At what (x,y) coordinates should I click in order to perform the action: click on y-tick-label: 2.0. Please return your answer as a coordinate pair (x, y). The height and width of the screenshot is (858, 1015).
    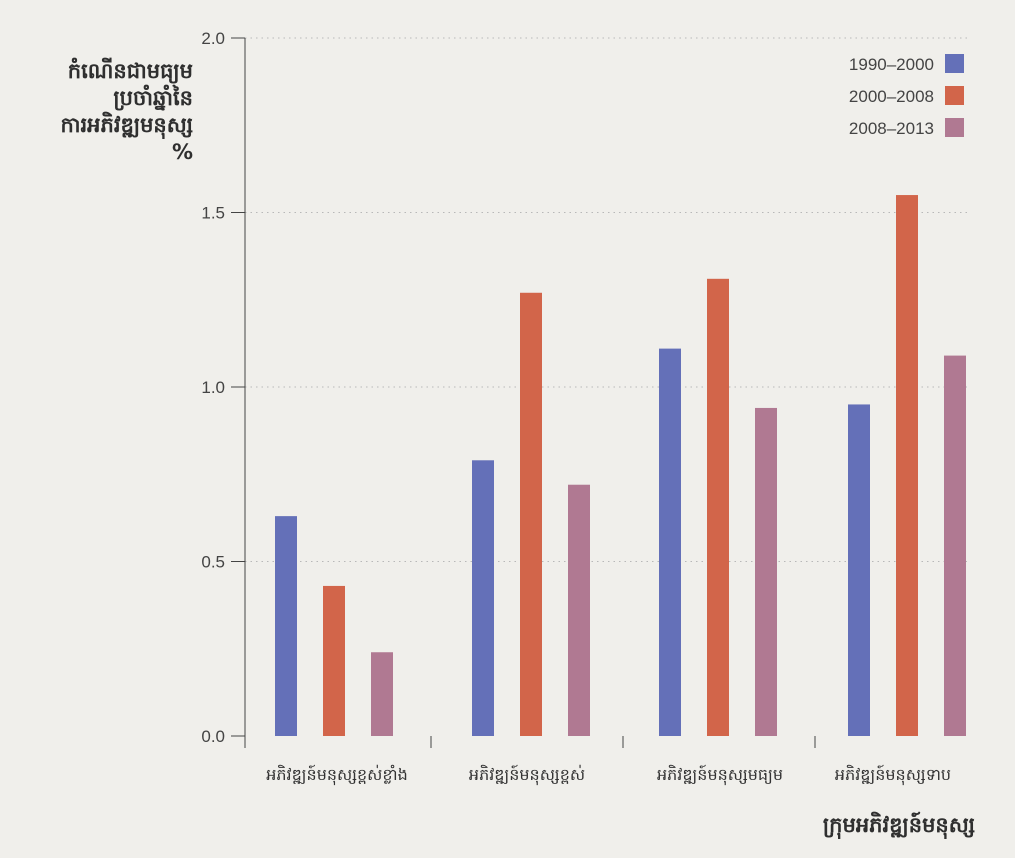
    Looking at the image, I should click on (213, 38).